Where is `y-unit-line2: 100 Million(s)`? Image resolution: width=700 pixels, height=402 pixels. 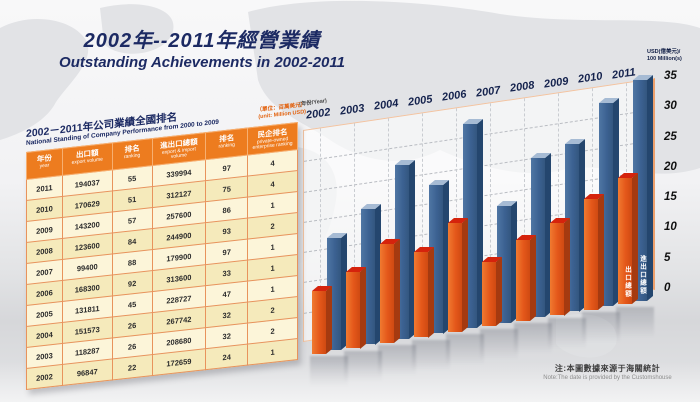
y-unit-line2: 100 Million(s) is located at coordinates (664, 59).